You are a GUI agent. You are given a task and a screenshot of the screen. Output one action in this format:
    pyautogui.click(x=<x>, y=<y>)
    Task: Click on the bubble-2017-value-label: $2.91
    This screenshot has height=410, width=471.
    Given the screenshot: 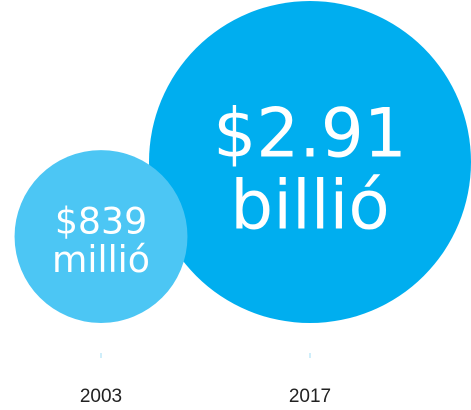 What is the action you would take?
    pyautogui.click(x=310, y=133)
    